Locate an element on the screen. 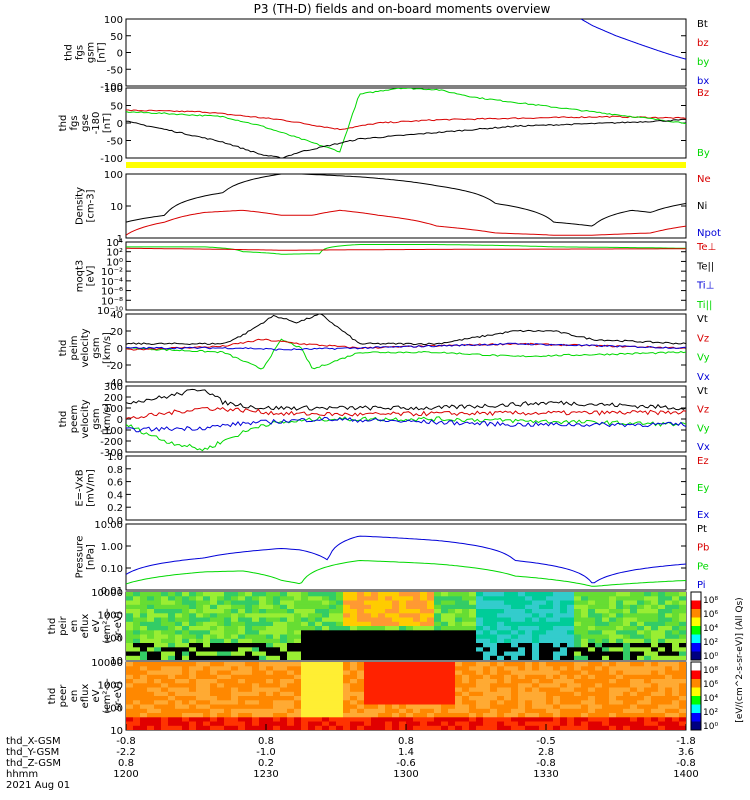 The width and height of the screenshot is (750, 800). legend-by: by is located at coordinates (703, 62).